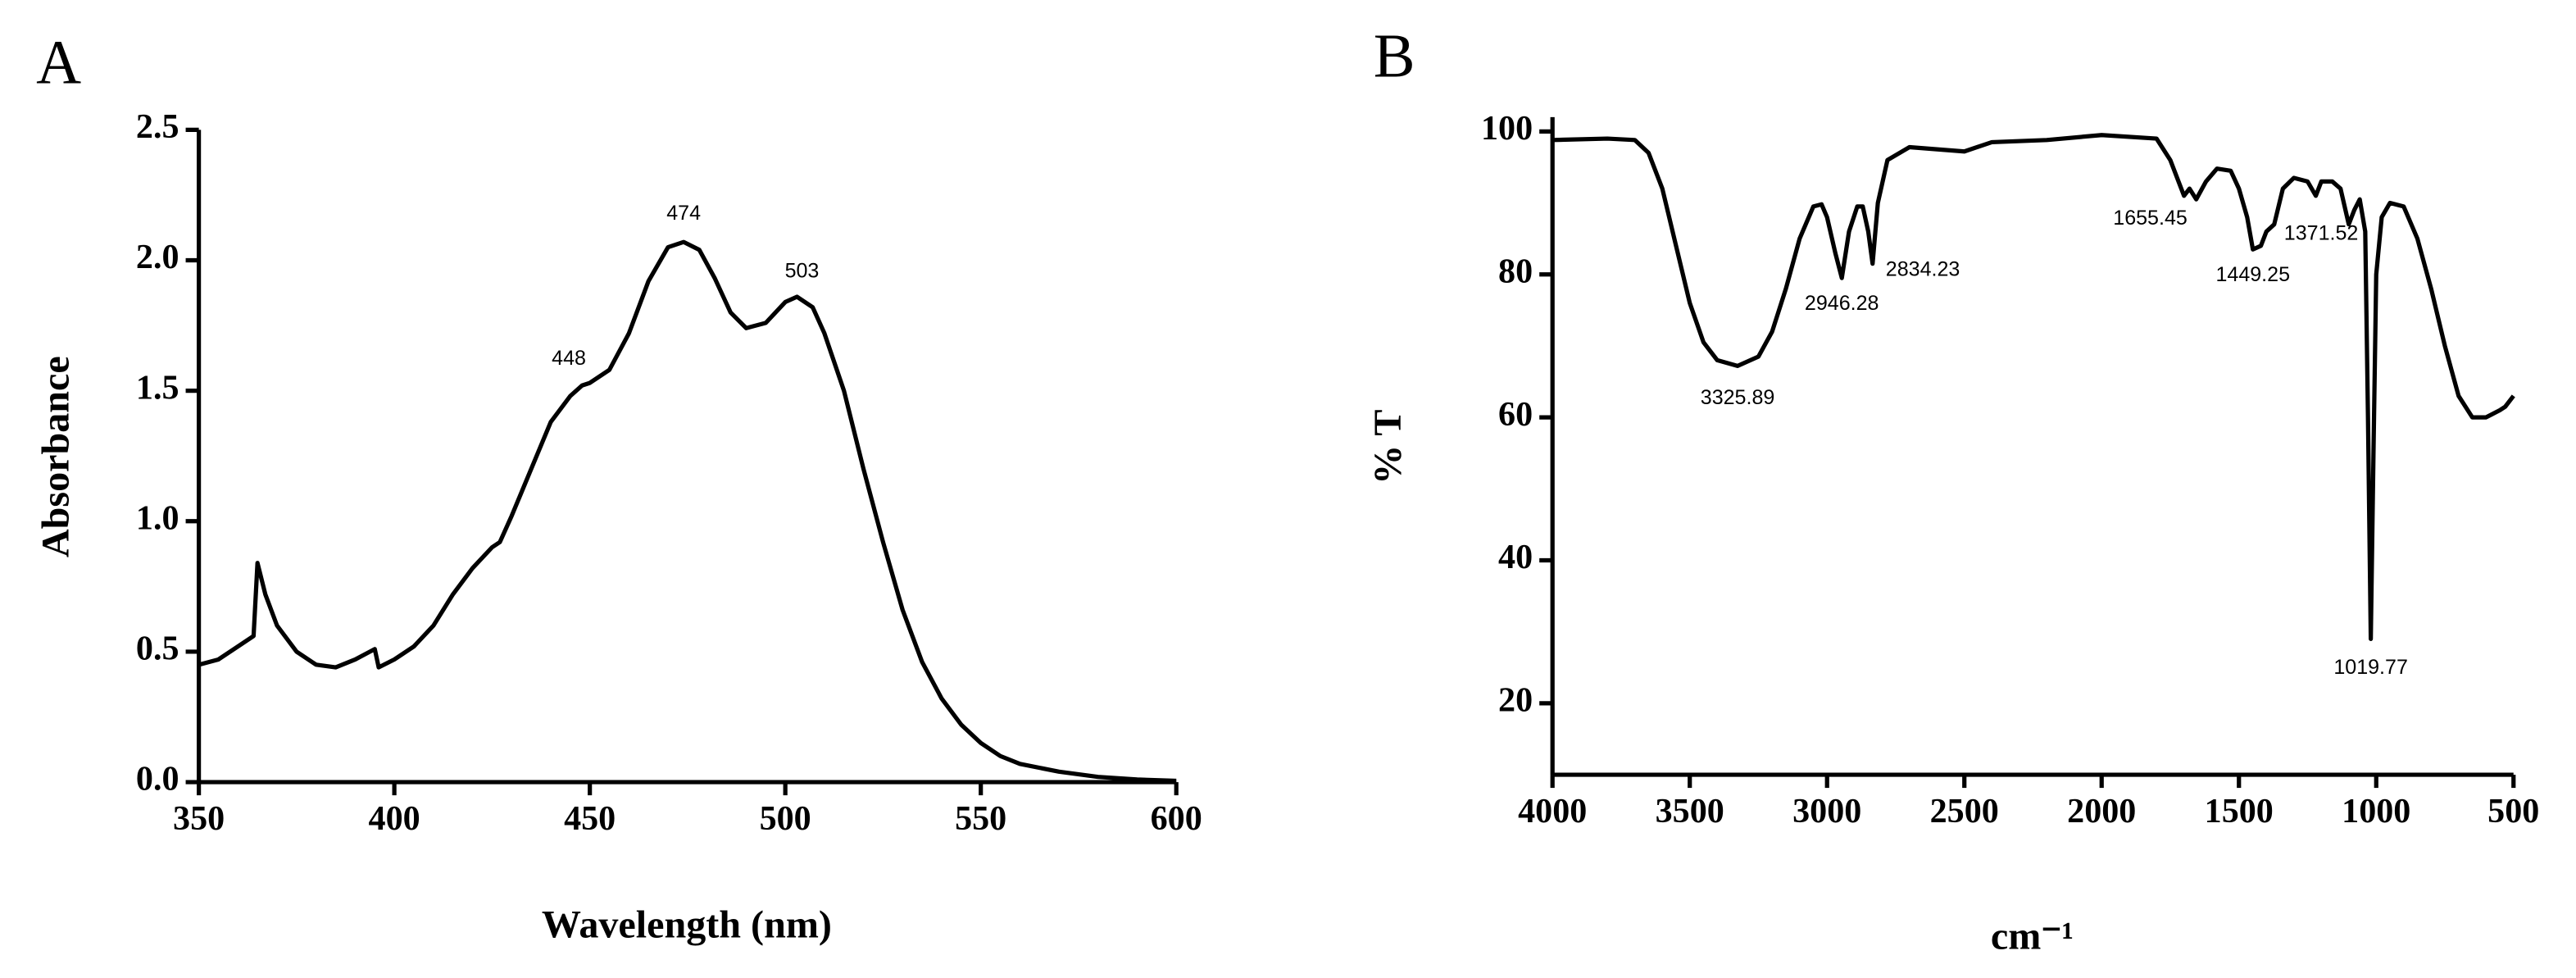 Image resolution: width=2576 pixels, height=978 pixels. I want to click on x-axis-title: Wavelength (nm), so click(687, 924).